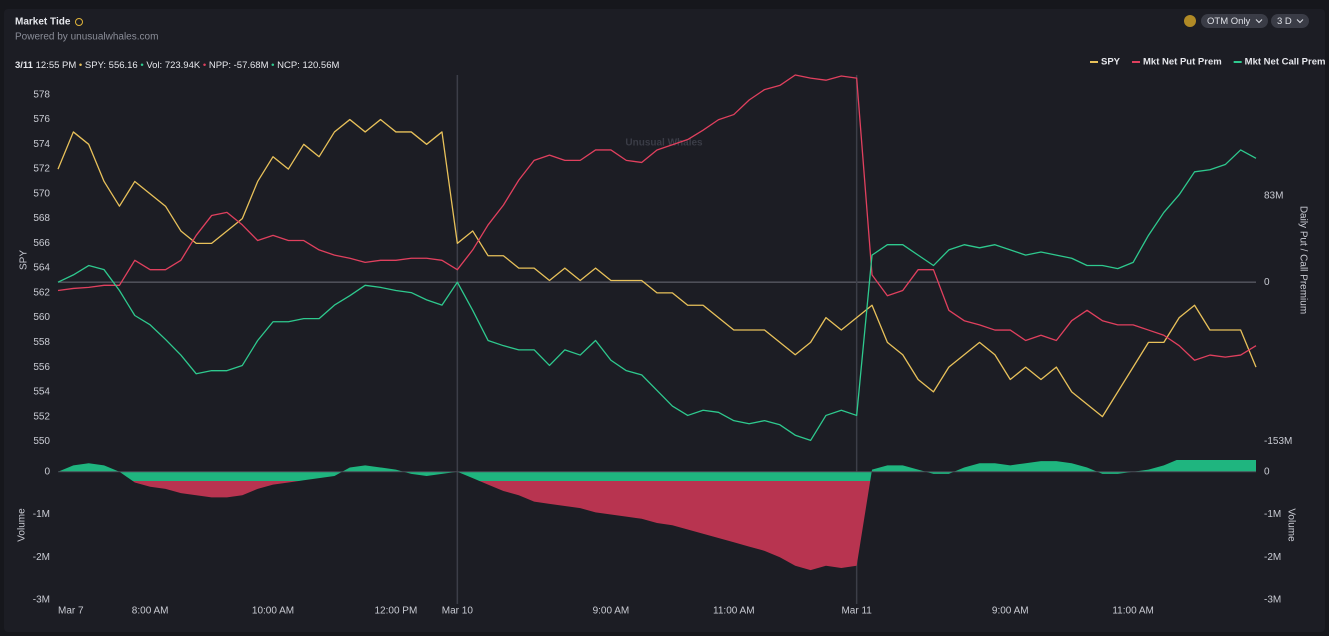 The width and height of the screenshot is (1329, 636). Describe the element at coordinates (22, 525) in the screenshot. I see `volume-axis-title: Volume` at that location.